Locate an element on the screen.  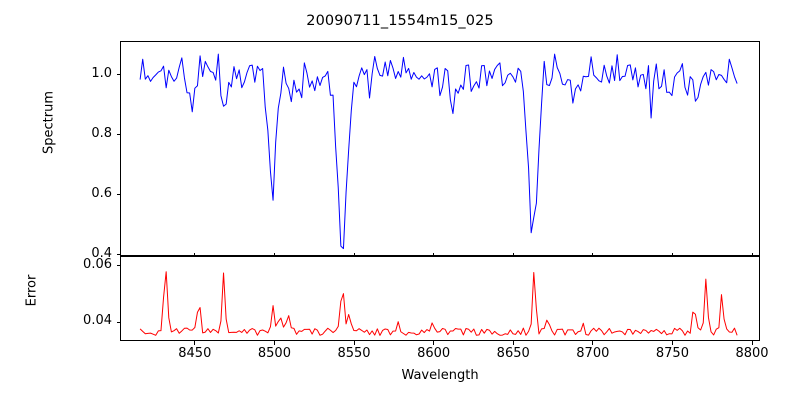
error-axis-label: Error is located at coordinates (32, 290).